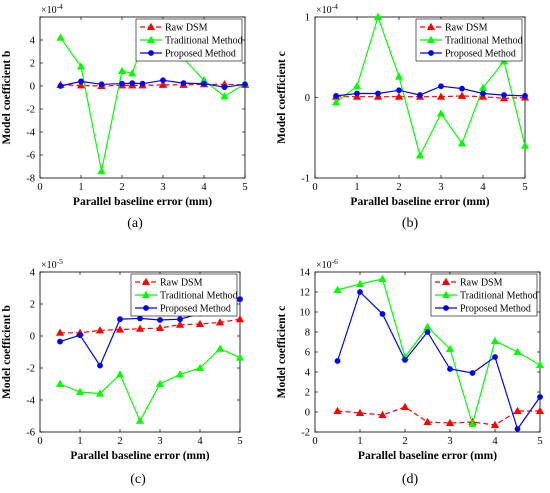 The height and width of the screenshot is (493, 550). Describe the element at coordinates (410, 223) in the screenshot. I see `panel-label: (b)` at that location.